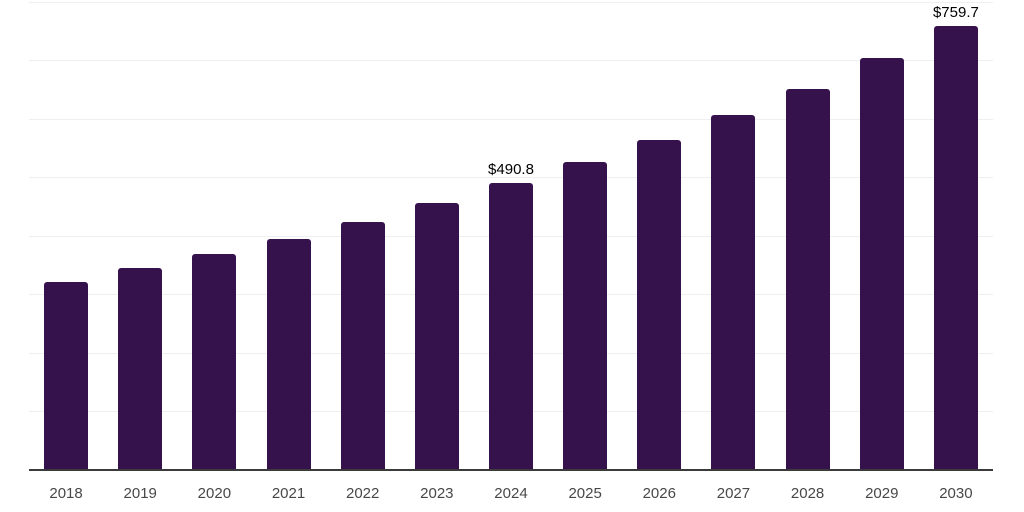 This screenshot has width=1024, height=512. I want to click on bar-2027, so click(733, 292).